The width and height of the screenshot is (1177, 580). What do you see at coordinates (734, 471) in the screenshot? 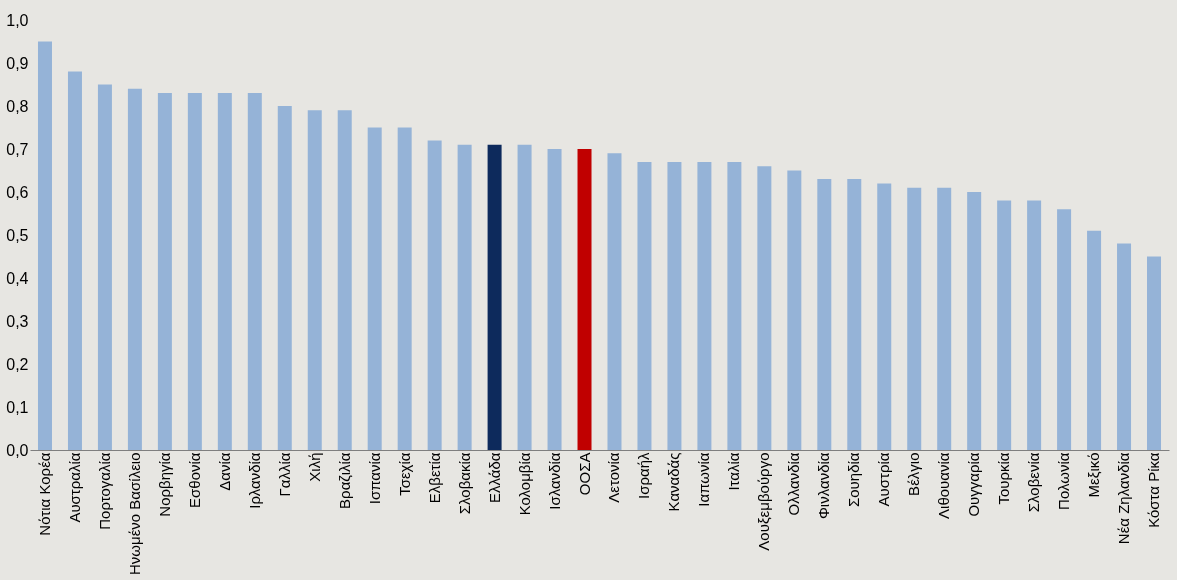
I see `x-tick-label: Ιταλία` at bounding box center [734, 471].